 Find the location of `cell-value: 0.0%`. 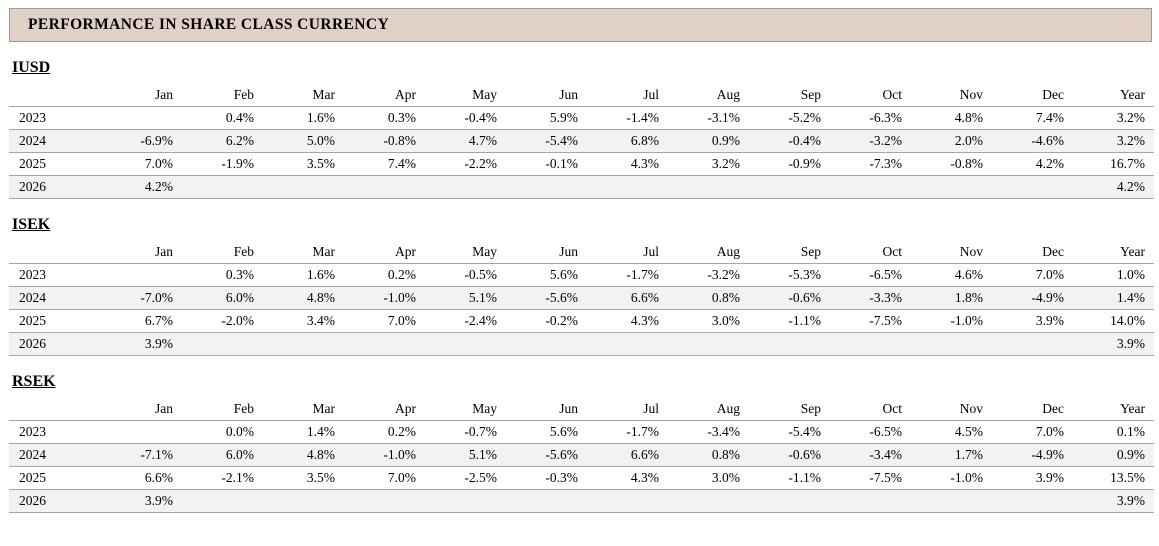

cell-value: 0.0% is located at coordinates (222, 432).